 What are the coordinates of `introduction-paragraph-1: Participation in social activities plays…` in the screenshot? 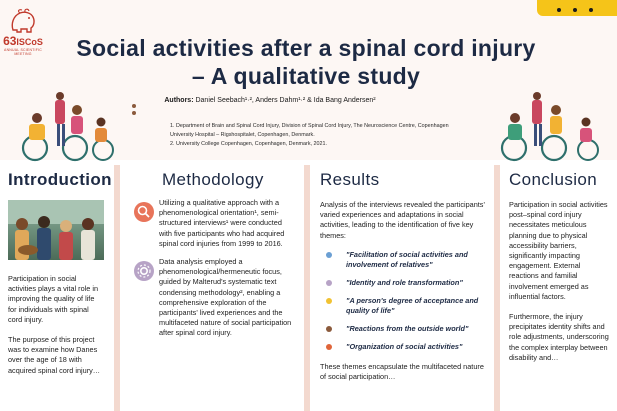 It's located at (53, 299).